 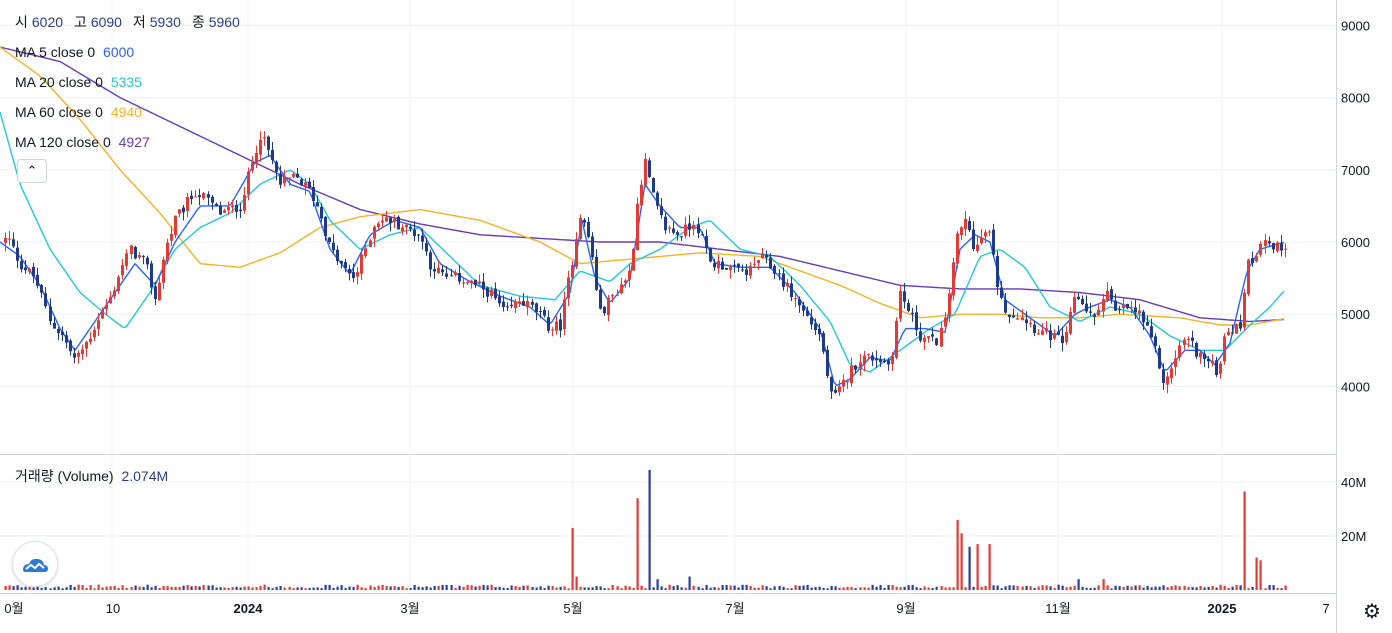 What do you see at coordinates (80, 112) in the screenshot?
I see `ma60-legend: MA 60 close 0 4940` at bounding box center [80, 112].